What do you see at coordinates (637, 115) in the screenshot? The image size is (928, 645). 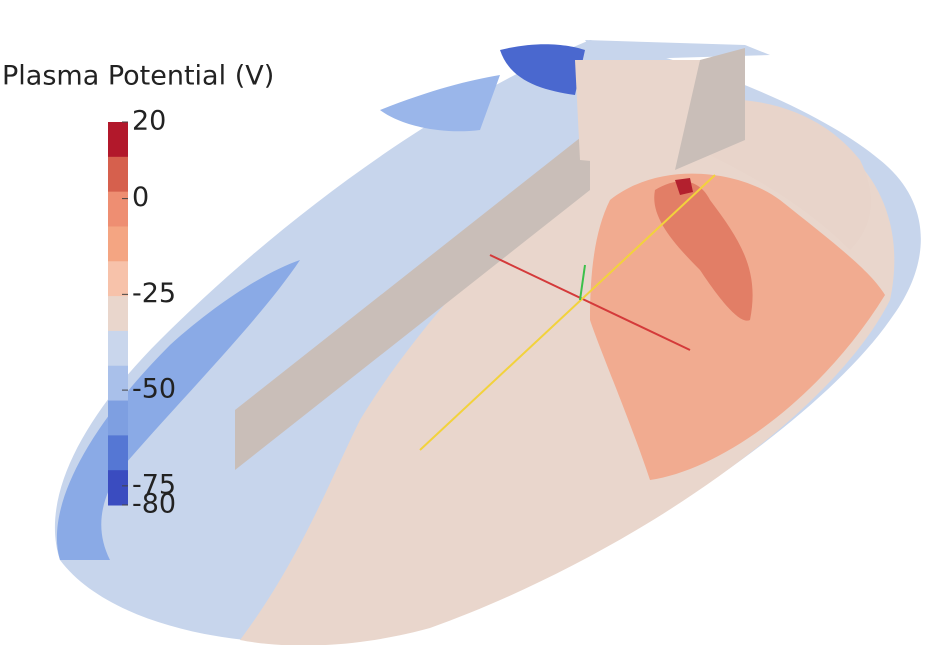 I see `block-face` at bounding box center [637, 115].